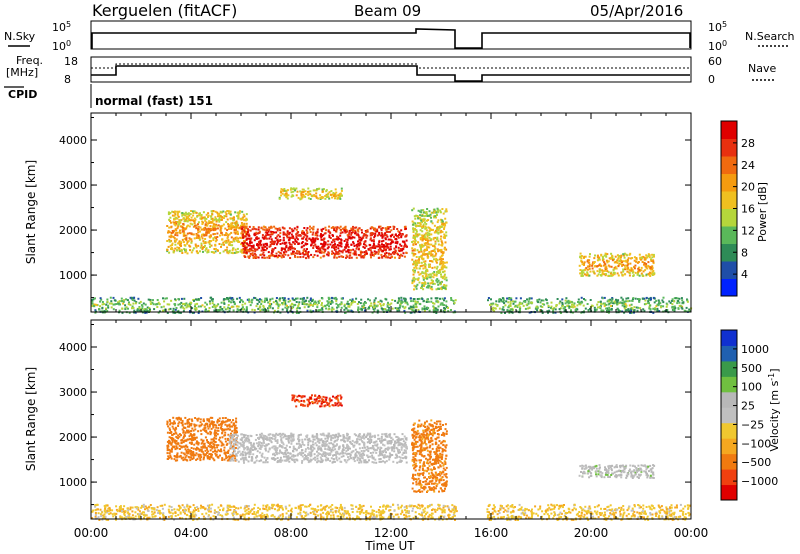 The height and width of the screenshot is (554, 800). Describe the element at coordinates (108, 96) in the screenshot. I see `cpid-row: CPID normal (fast) 151` at that location.